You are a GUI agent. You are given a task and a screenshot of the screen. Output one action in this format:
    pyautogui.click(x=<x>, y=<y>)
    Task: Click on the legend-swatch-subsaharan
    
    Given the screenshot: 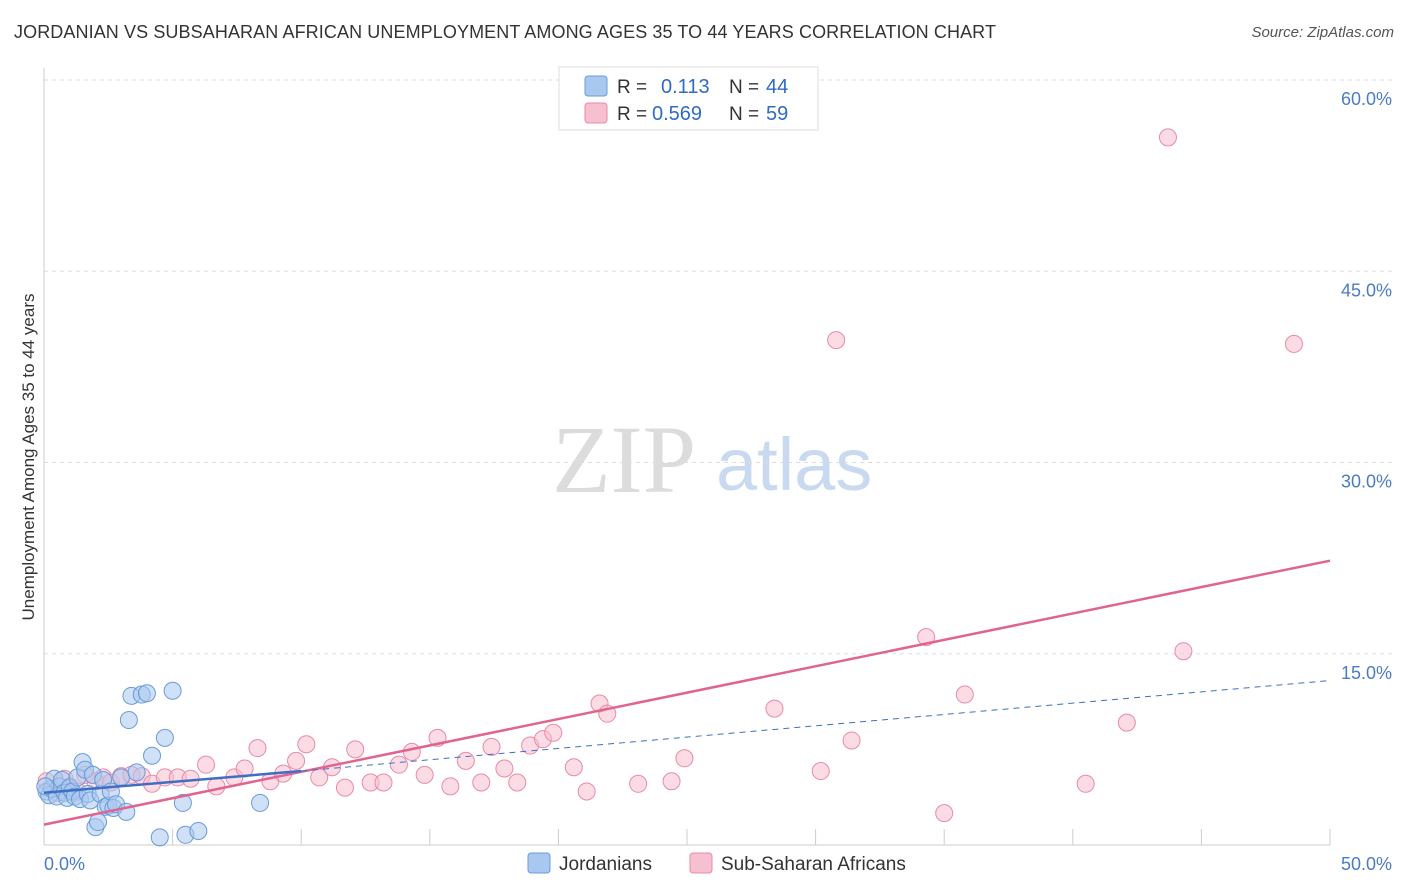 What is the action you would take?
    pyautogui.click(x=596, y=113)
    